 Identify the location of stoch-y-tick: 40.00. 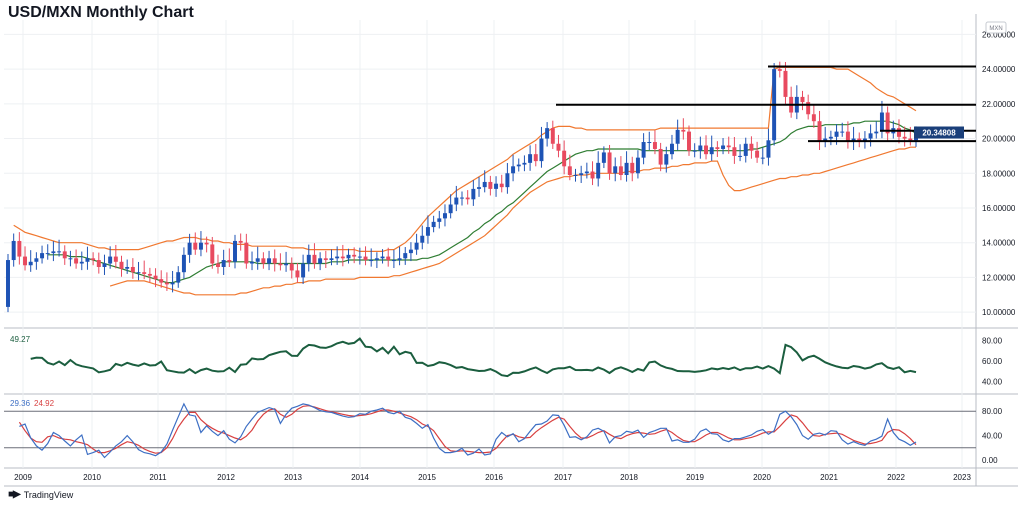
(992, 436).